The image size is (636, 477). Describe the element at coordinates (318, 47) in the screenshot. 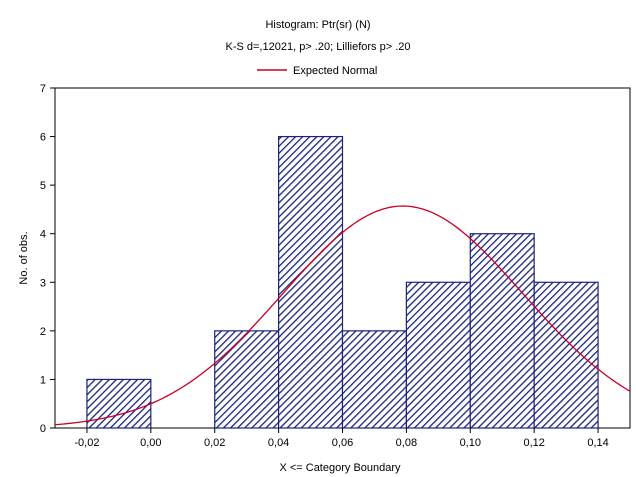

I see `chart-subtitle: K-S d=,12021, p> .20; Lilliefors p> .20` at that location.